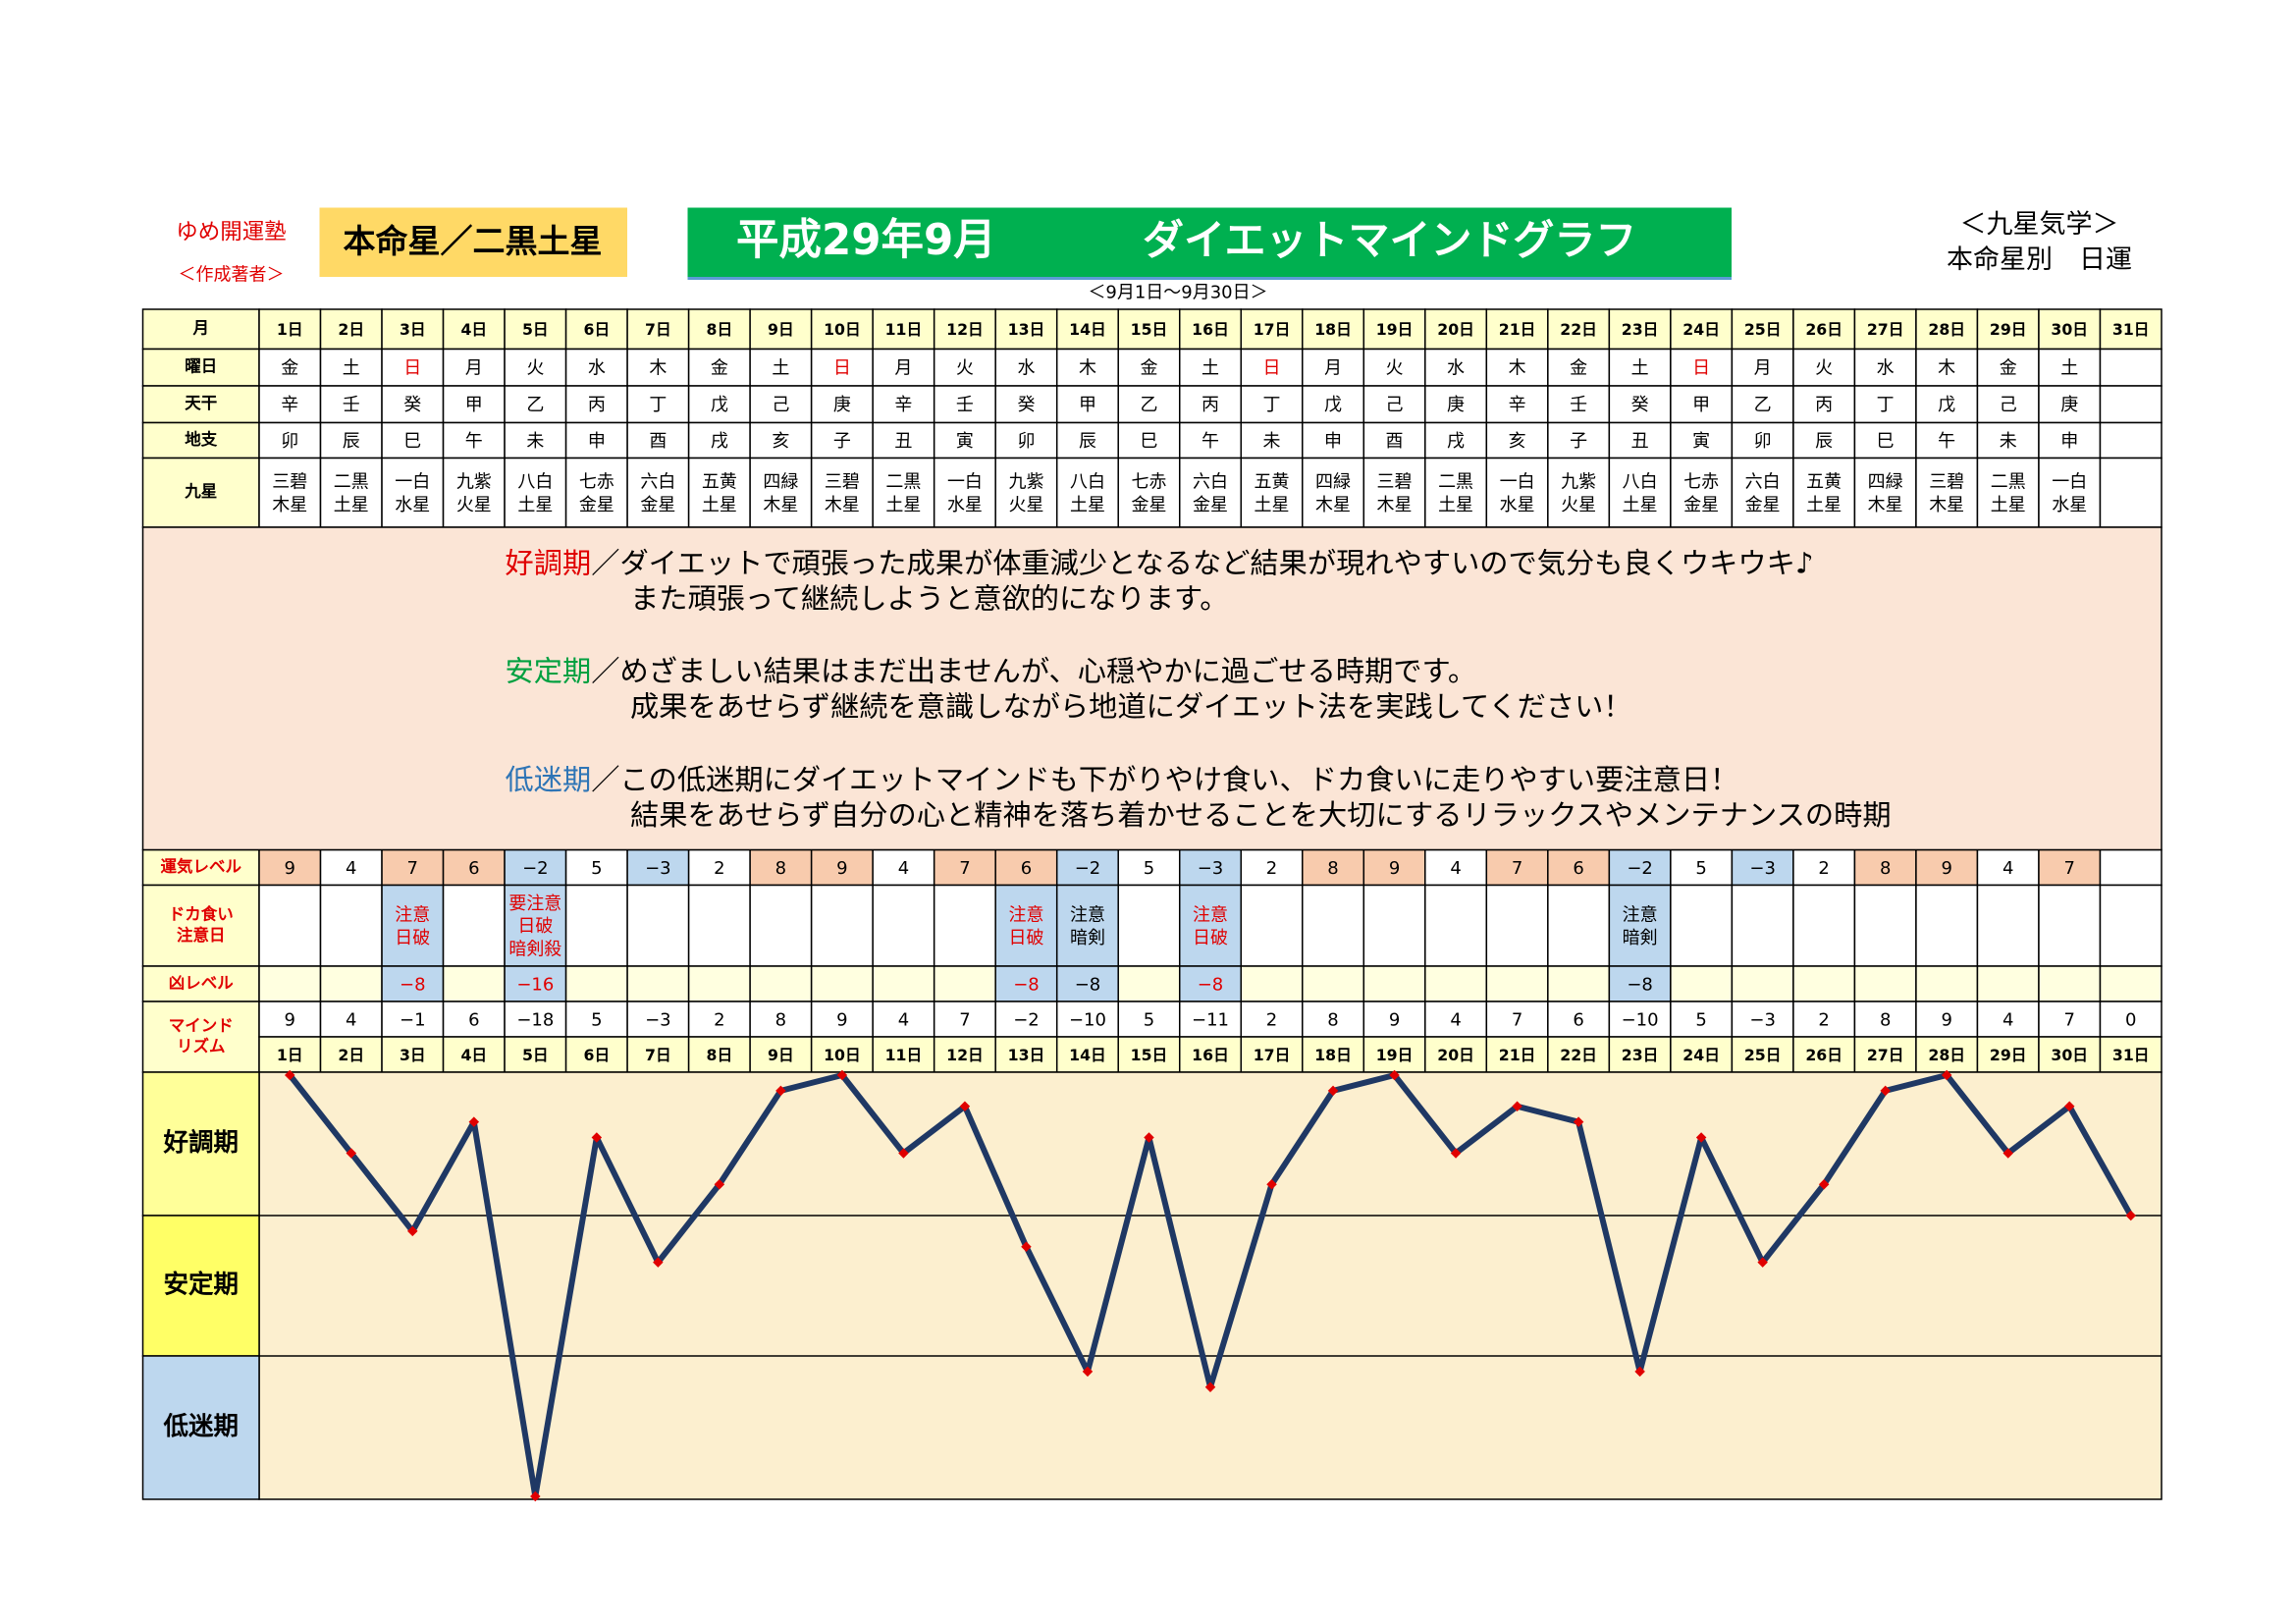  I want to click on school: ゆめ開運塾, so click(231, 231).